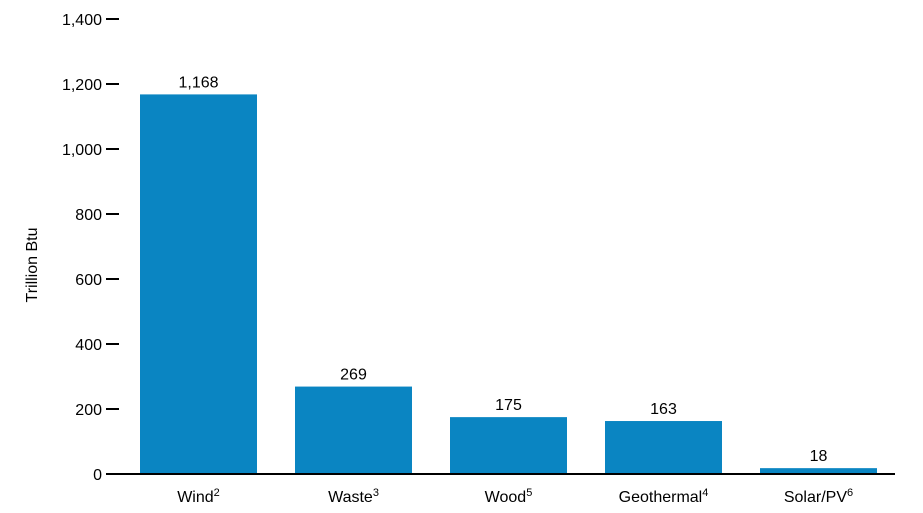 Image resolution: width=923 pixels, height=513 pixels. What do you see at coordinates (90, 248) in the screenshot?
I see `y-axis: 0 200 400 600 800 1,000 1,200 1,400` at bounding box center [90, 248].